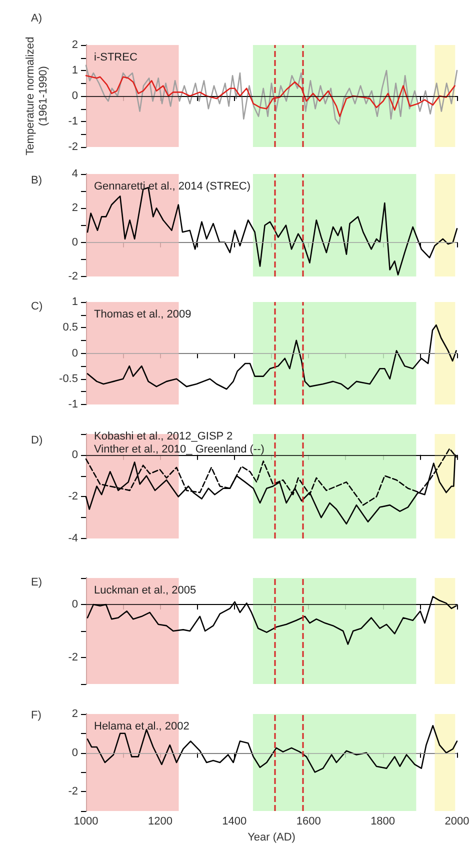  Describe the element at coordinates (37, 440) in the screenshot. I see `chart-title: D)` at that location.